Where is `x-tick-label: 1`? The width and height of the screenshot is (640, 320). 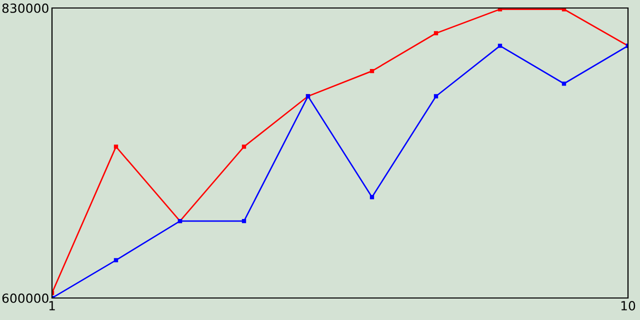 x-tick-label: 1 is located at coordinates (52, 305).